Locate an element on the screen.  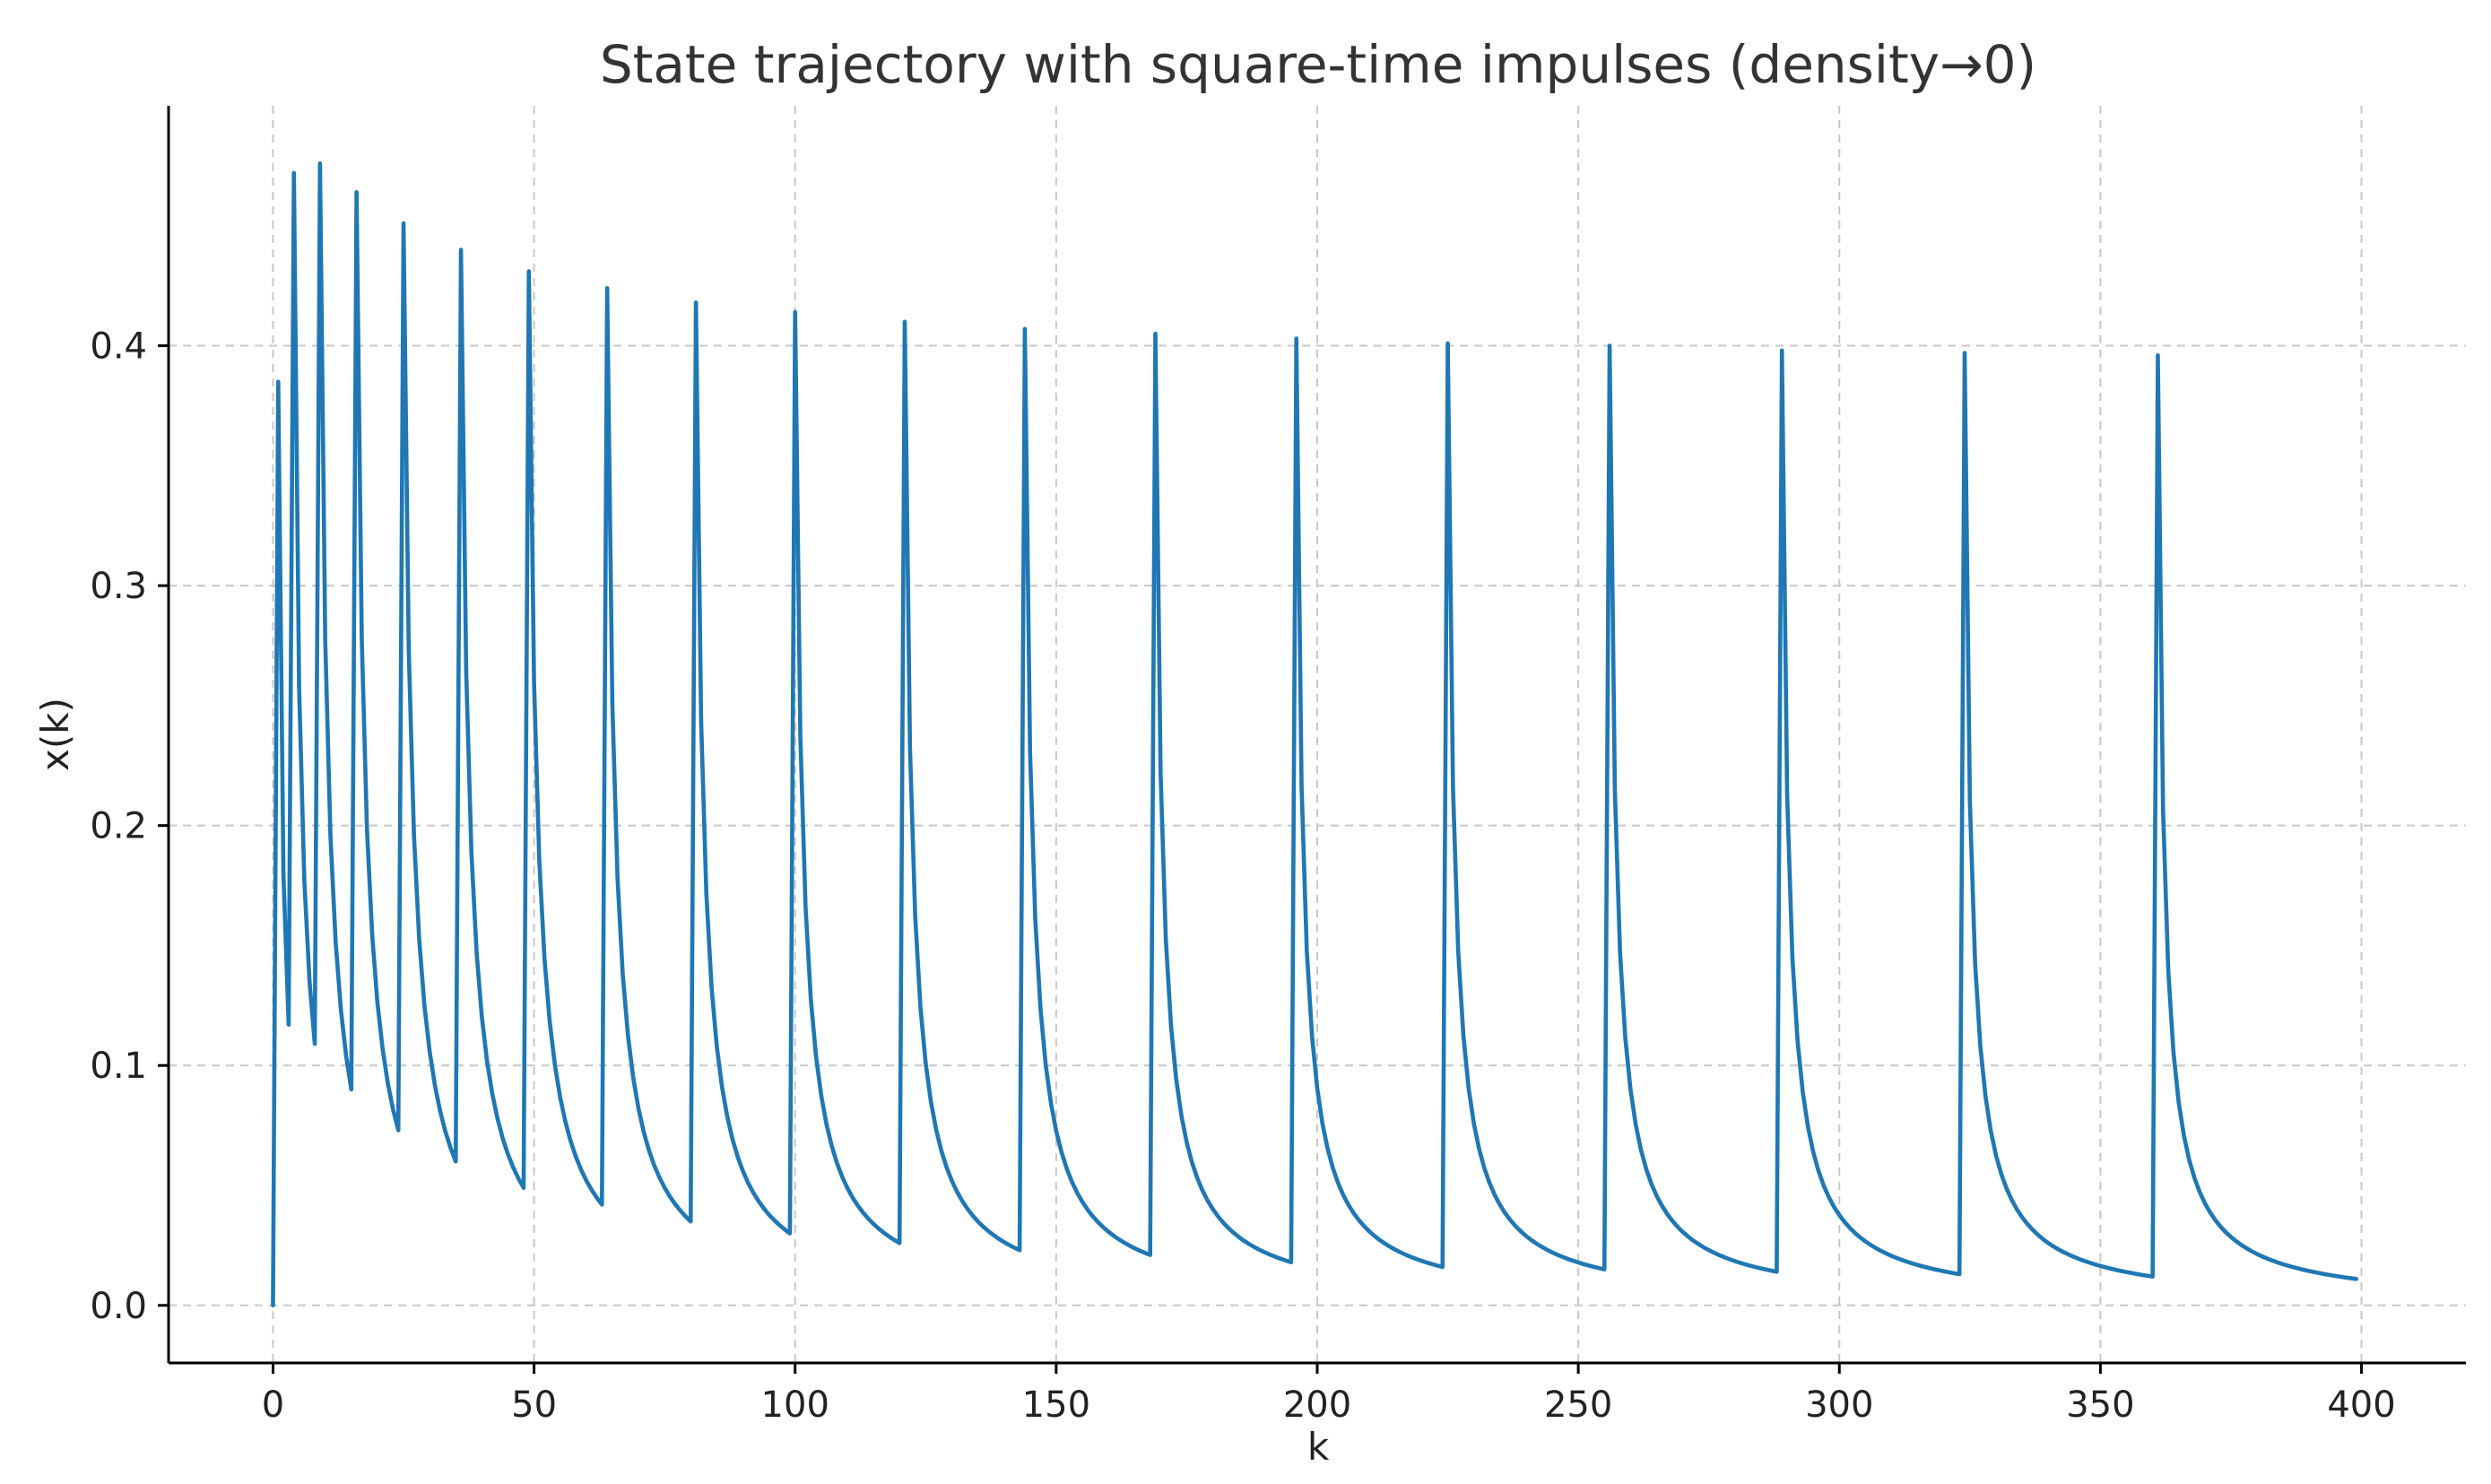
y-tick-label: 0.0 is located at coordinates (119, 1306).